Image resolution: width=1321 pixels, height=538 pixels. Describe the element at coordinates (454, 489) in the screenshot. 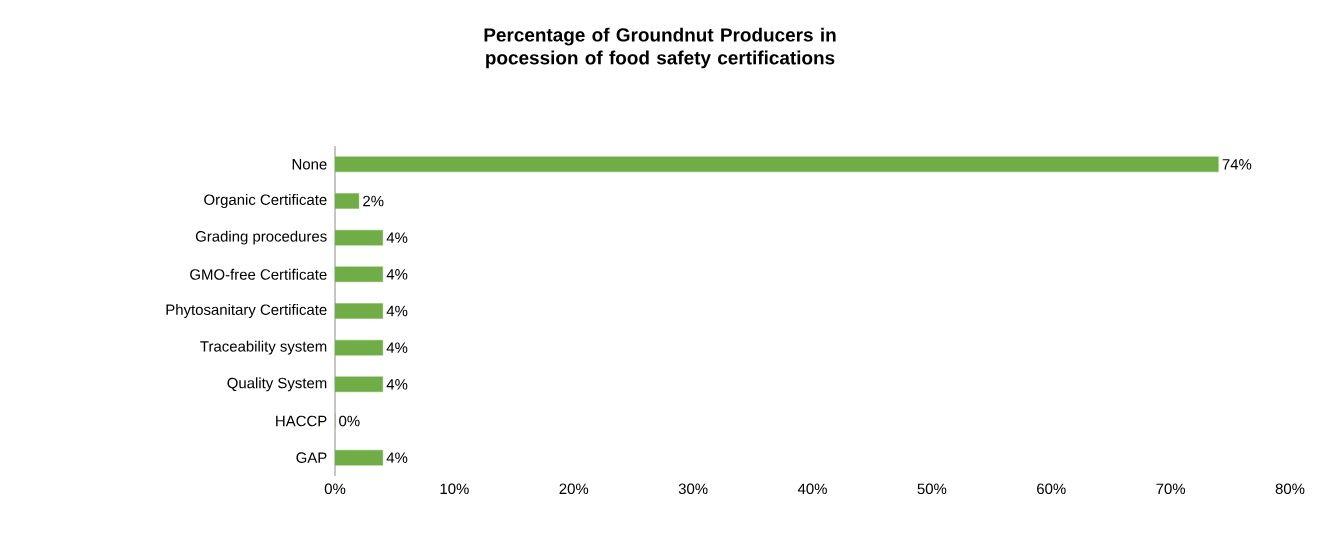

I see `x-tick-label: 10%` at that location.